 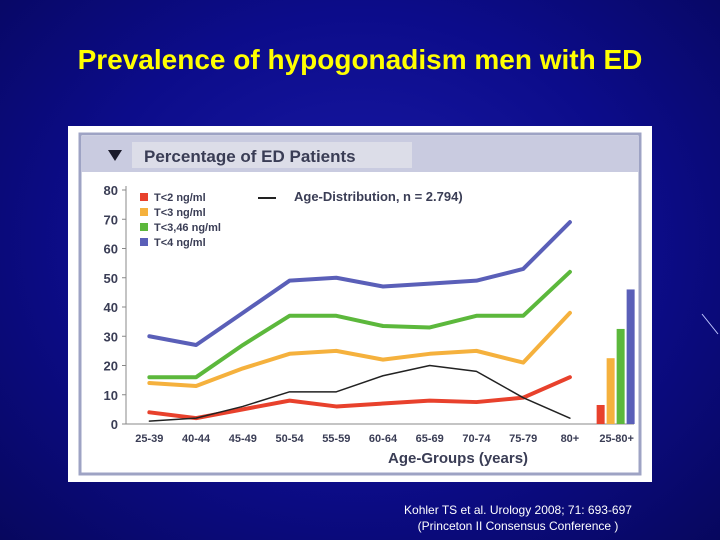 What do you see at coordinates (336, 439) in the screenshot?
I see `x-tick-label: 55-59` at bounding box center [336, 439].